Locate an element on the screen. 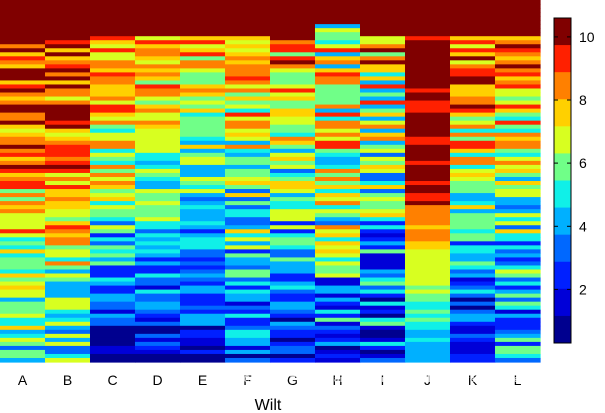 Image resolution: width=605 pixels, height=413 pixels. colorbar-tick-labels: 2 4 6 8 10 is located at coordinates (574, 163).